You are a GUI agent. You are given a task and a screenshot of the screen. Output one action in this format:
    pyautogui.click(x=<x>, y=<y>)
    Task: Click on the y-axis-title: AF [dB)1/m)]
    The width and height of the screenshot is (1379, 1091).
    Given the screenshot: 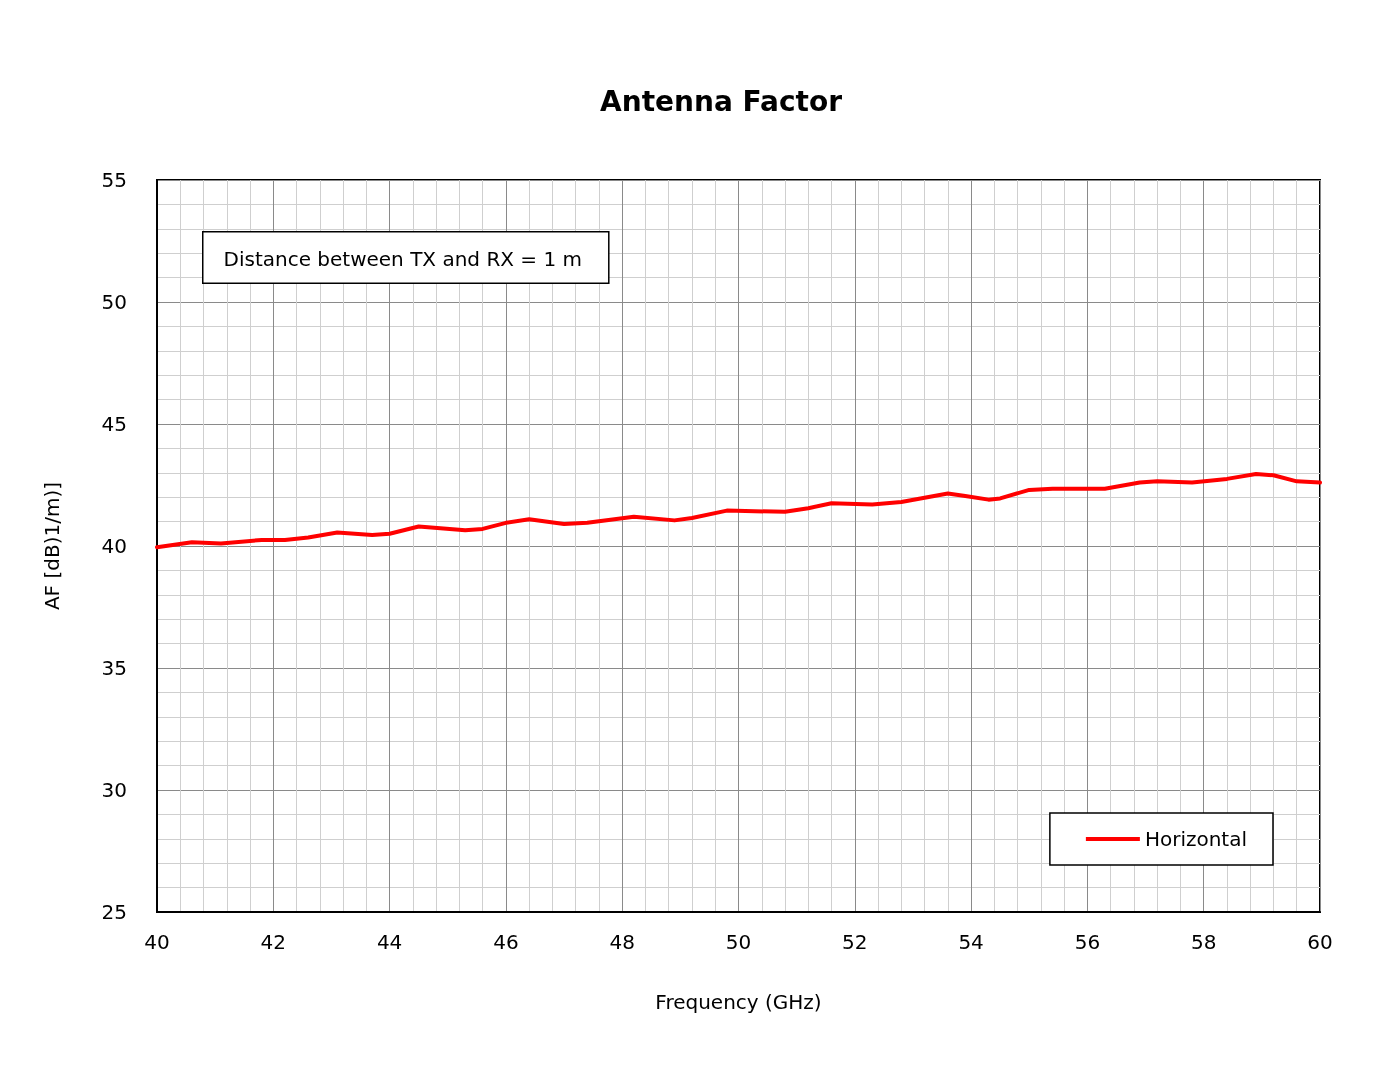 What is the action you would take?
    pyautogui.click(x=52, y=546)
    